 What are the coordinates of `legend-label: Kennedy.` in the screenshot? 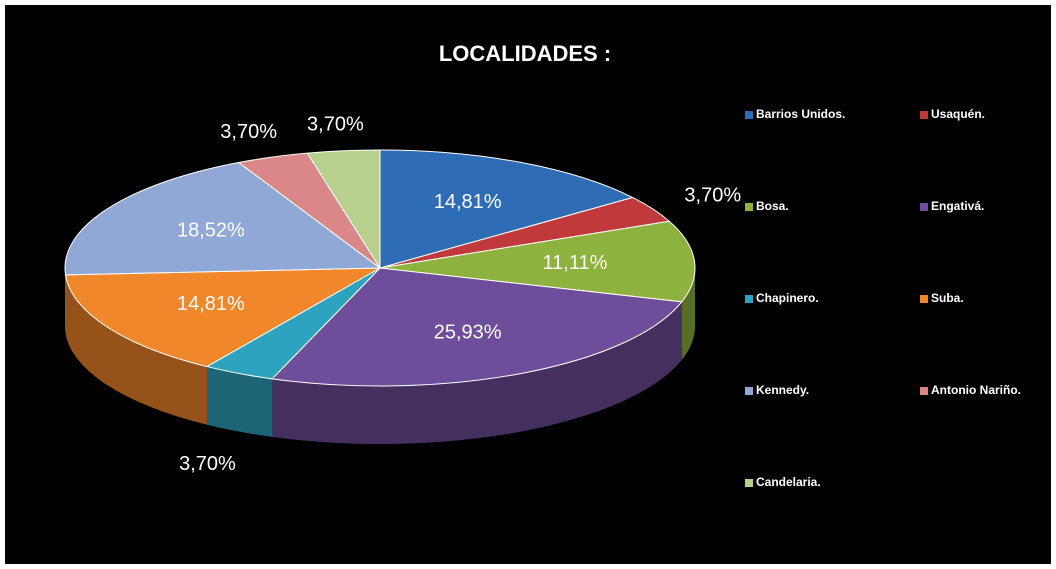 It's located at (782, 390).